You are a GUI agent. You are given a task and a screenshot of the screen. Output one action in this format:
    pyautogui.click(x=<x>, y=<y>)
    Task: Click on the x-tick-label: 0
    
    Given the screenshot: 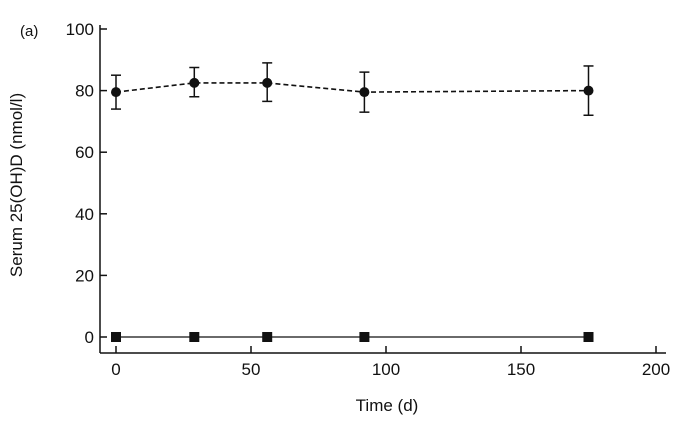 What is the action you would take?
    pyautogui.click(x=115, y=369)
    